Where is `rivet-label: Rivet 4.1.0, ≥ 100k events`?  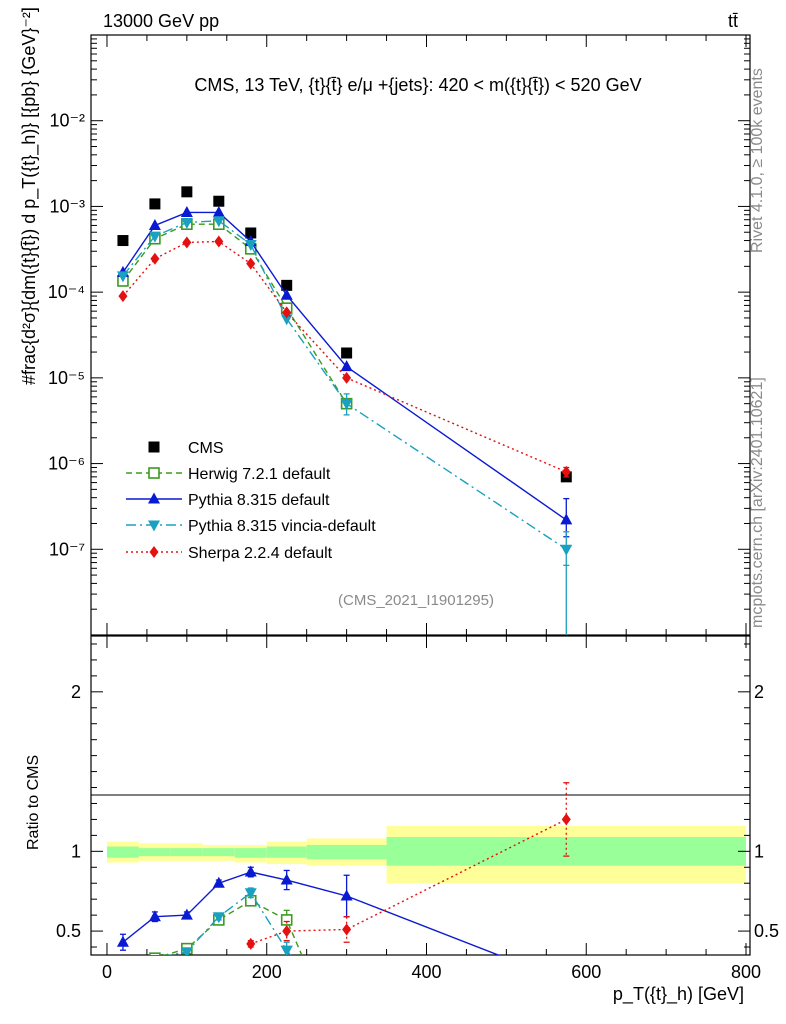 rivet-label: Rivet 4.1.0, ≥ 100k events is located at coordinates (757, 160).